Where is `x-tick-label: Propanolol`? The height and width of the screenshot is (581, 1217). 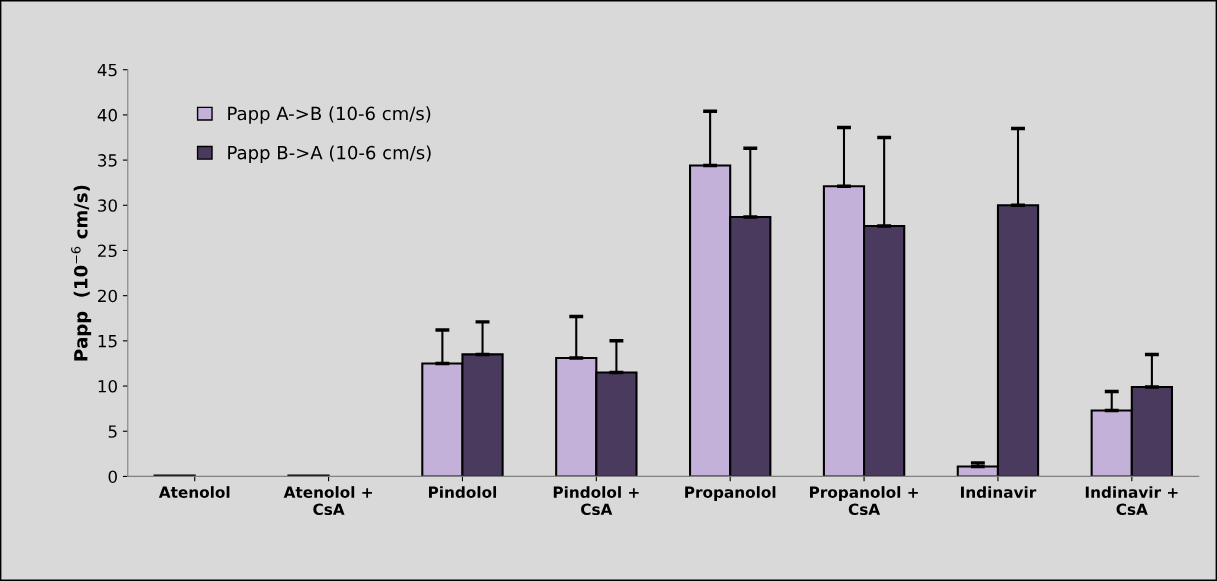 x-tick-label: Propanolol is located at coordinates (730, 493).